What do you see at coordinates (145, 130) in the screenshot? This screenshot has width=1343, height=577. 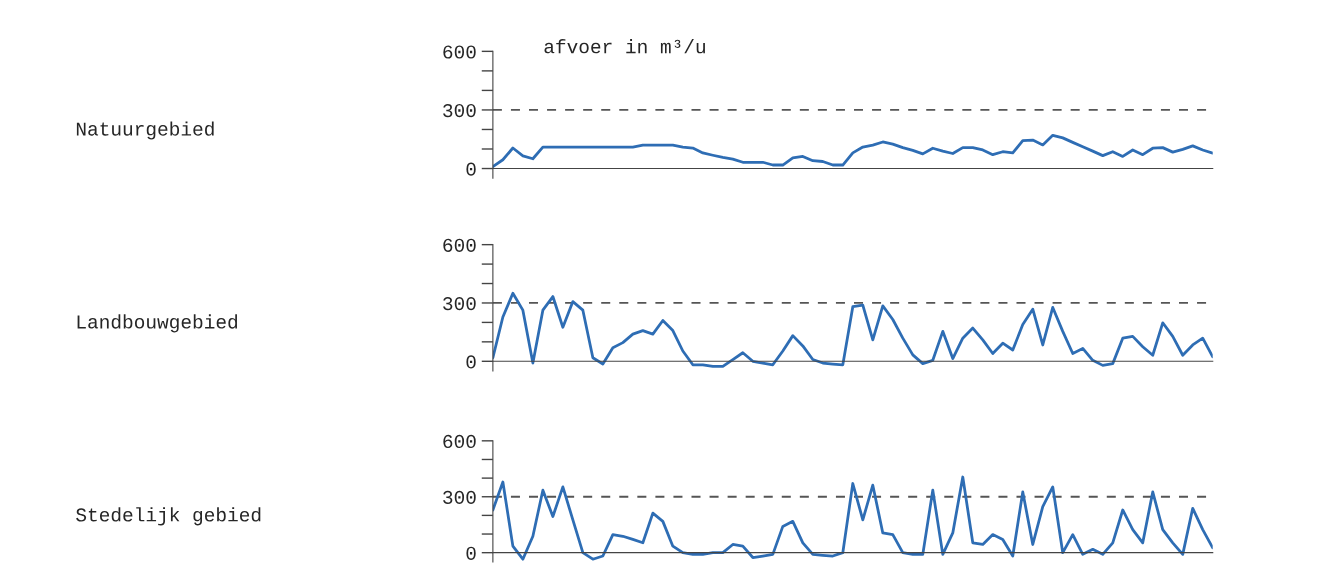 I see `y-axis-title: Natuurgebied` at bounding box center [145, 130].